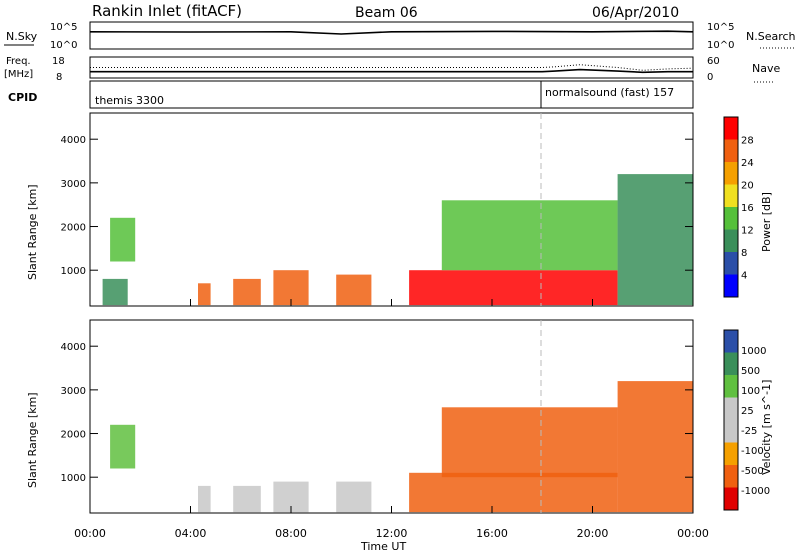 This screenshot has width=800, height=554. What do you see at coordinates (753, 351) in the screenshot?
I see `vel-cbar-tick-0: 1000` at bounding box center [753, 351].